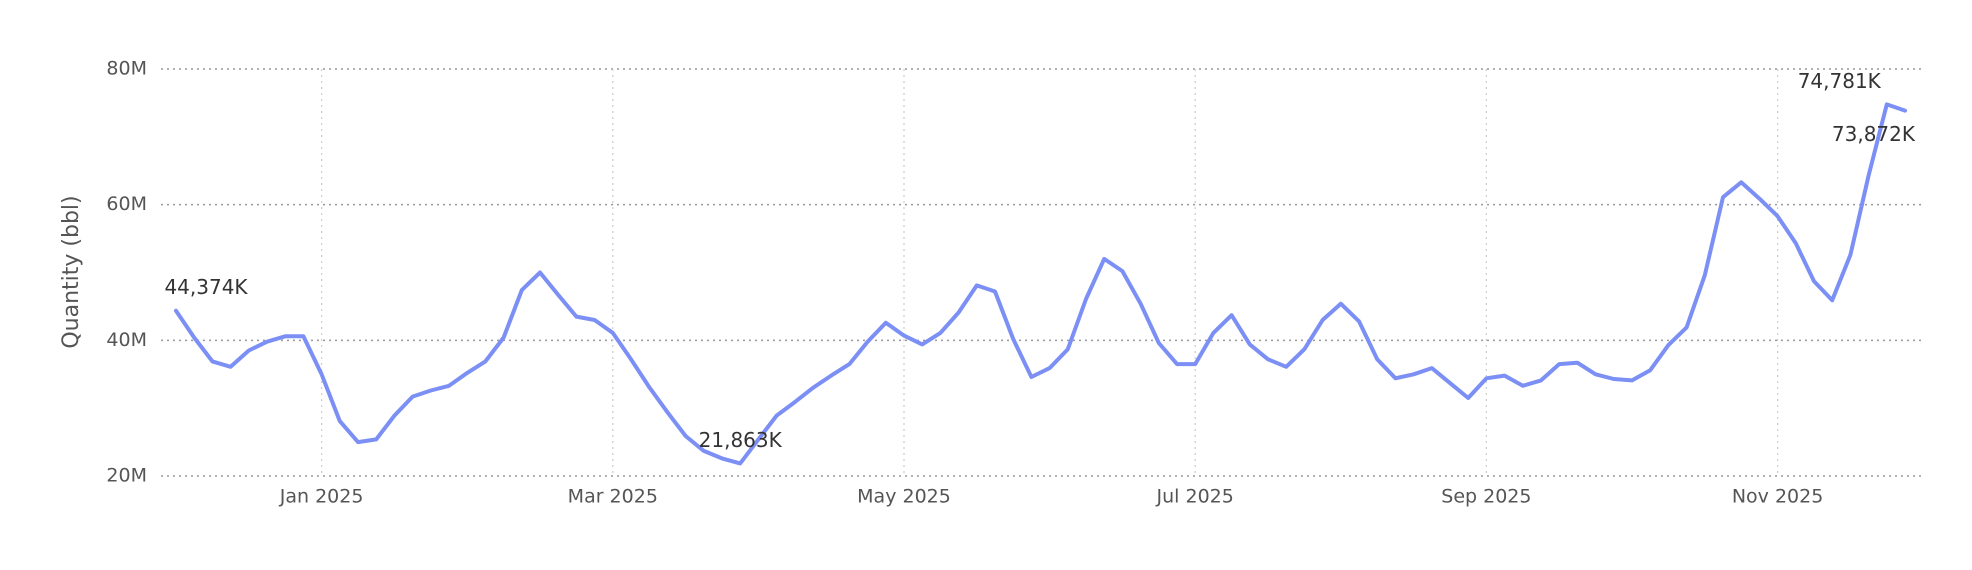 The width and height of the screenshot is (1972, 570). Describe the element at coordinates (126, 476) in the screenshot. I see `y-tick-label: 20M` at that location.